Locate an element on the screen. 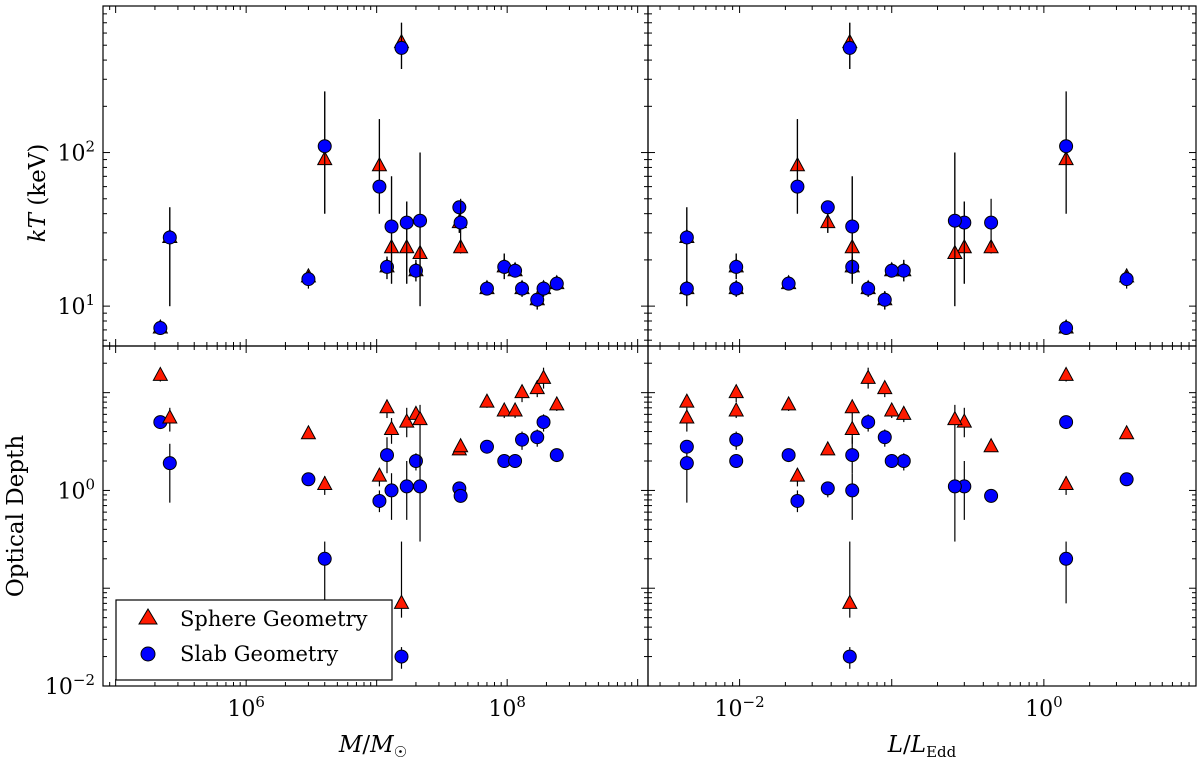  legend-sphere-label: Sphere Geometry is located at coordinates (274, 619).